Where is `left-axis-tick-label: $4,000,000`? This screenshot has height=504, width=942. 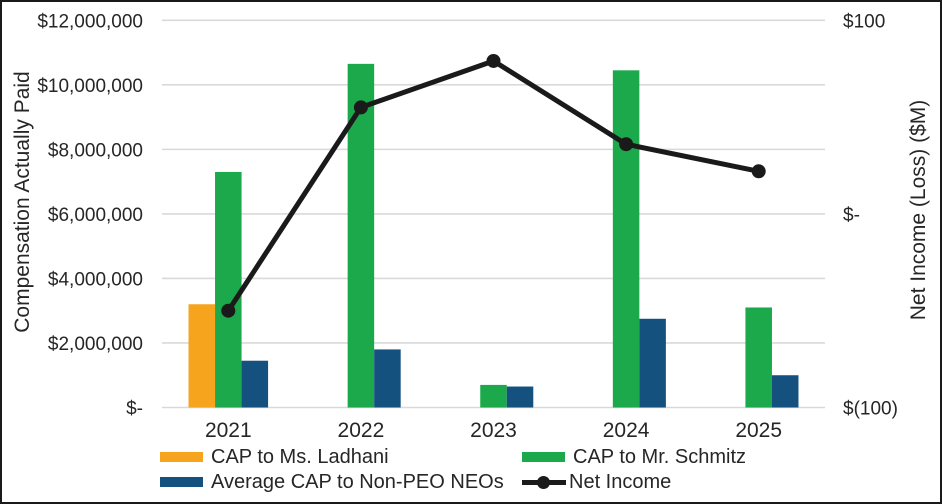 left-axis-tick-label: $4,000,000 is located at coordinates (95, 279).